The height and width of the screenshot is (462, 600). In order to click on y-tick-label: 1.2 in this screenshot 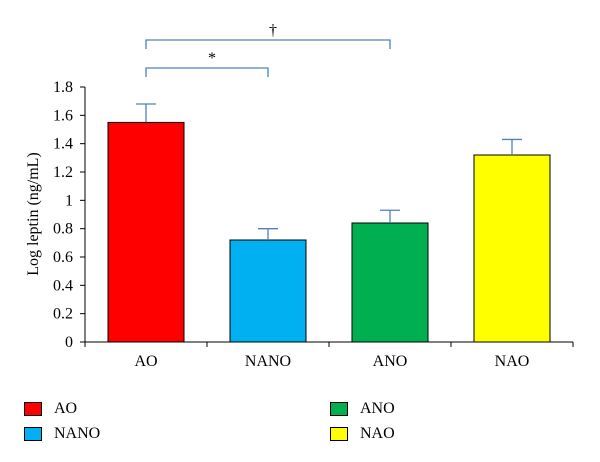, I will do `click(63, 172)`.